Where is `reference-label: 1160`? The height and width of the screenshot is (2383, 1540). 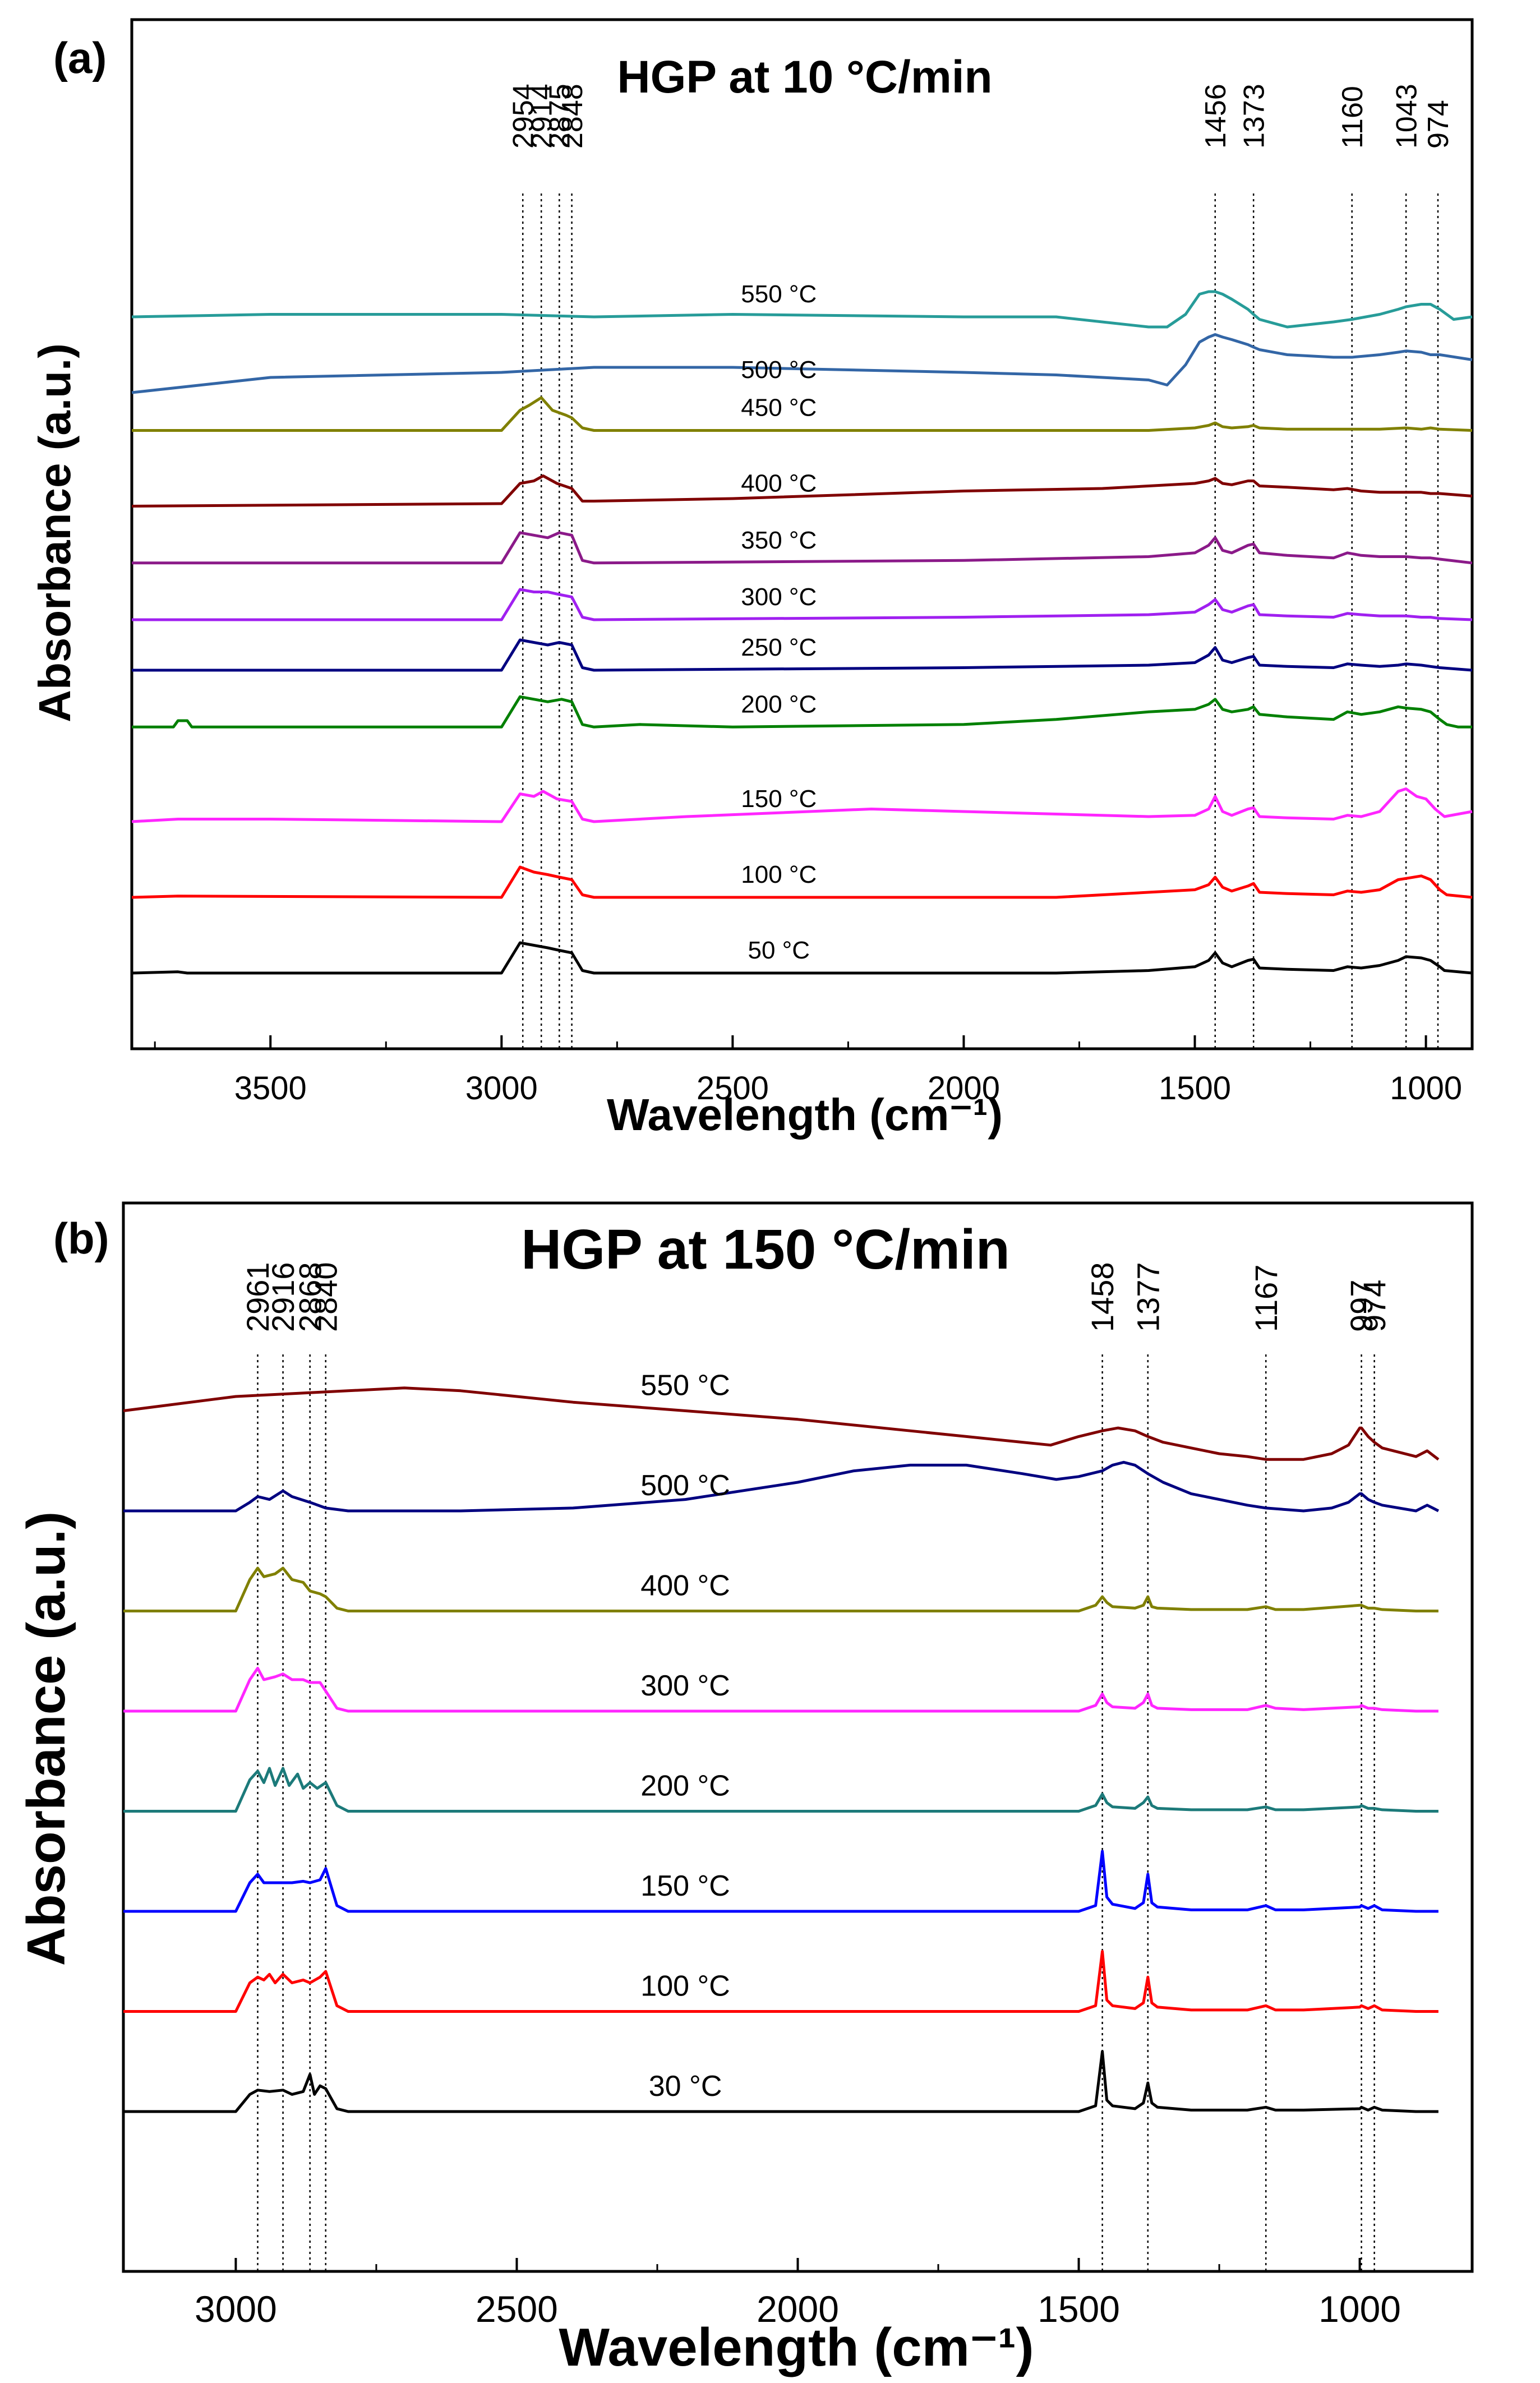
reference-label: 1160 is located at coordinates (1352, 118).